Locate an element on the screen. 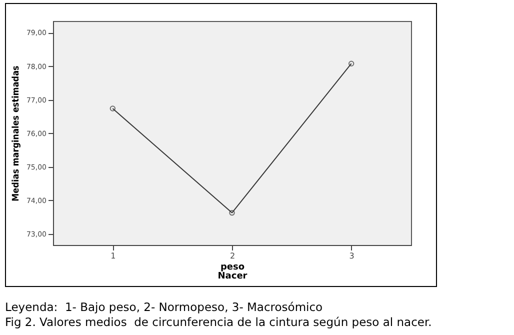 The height and width of the screenshot is (335, 514). x-axis-title: peso Nacer is located at coordinates (233, 272).